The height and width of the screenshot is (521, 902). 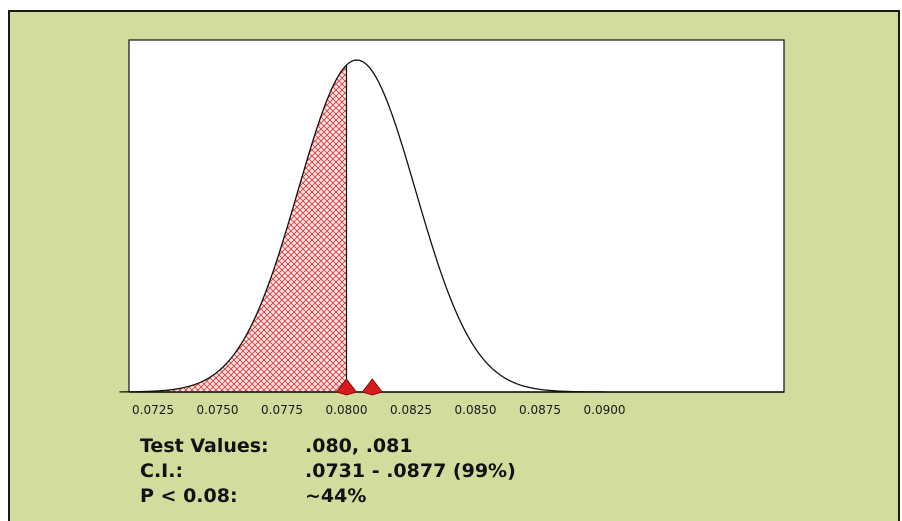 I want to click on stat-label: C.I.:, so click(x=162, y=471).